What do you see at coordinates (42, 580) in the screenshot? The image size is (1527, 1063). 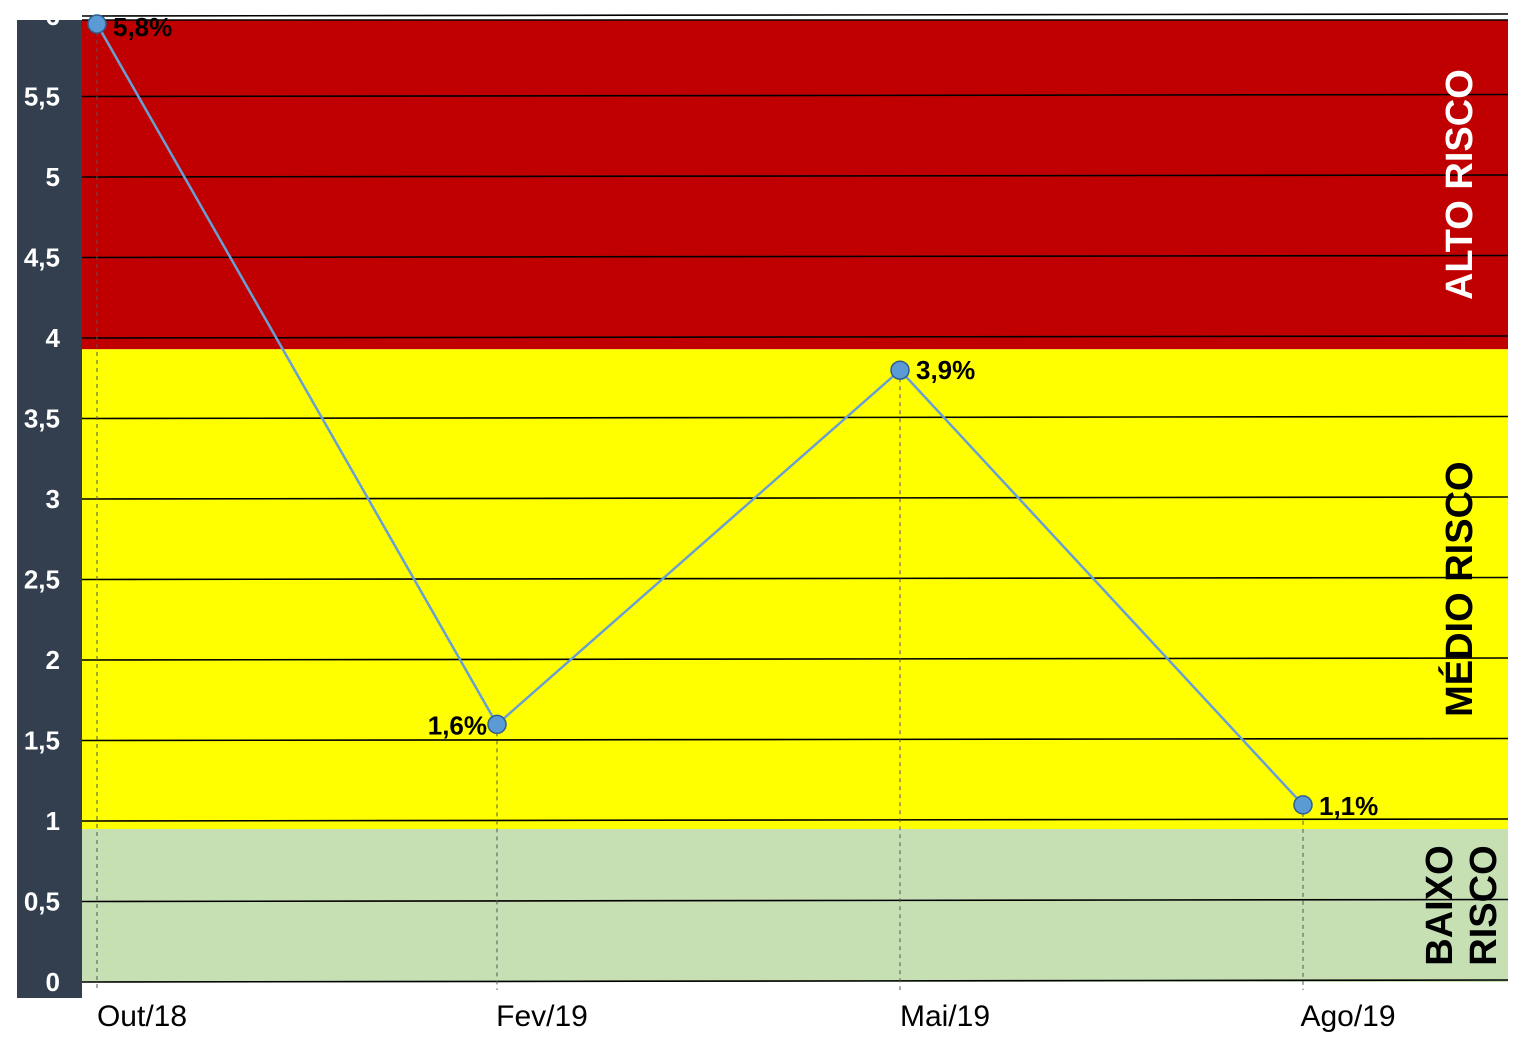 I see `y-tick-label: 2,5` at bounding box center [42, 580].